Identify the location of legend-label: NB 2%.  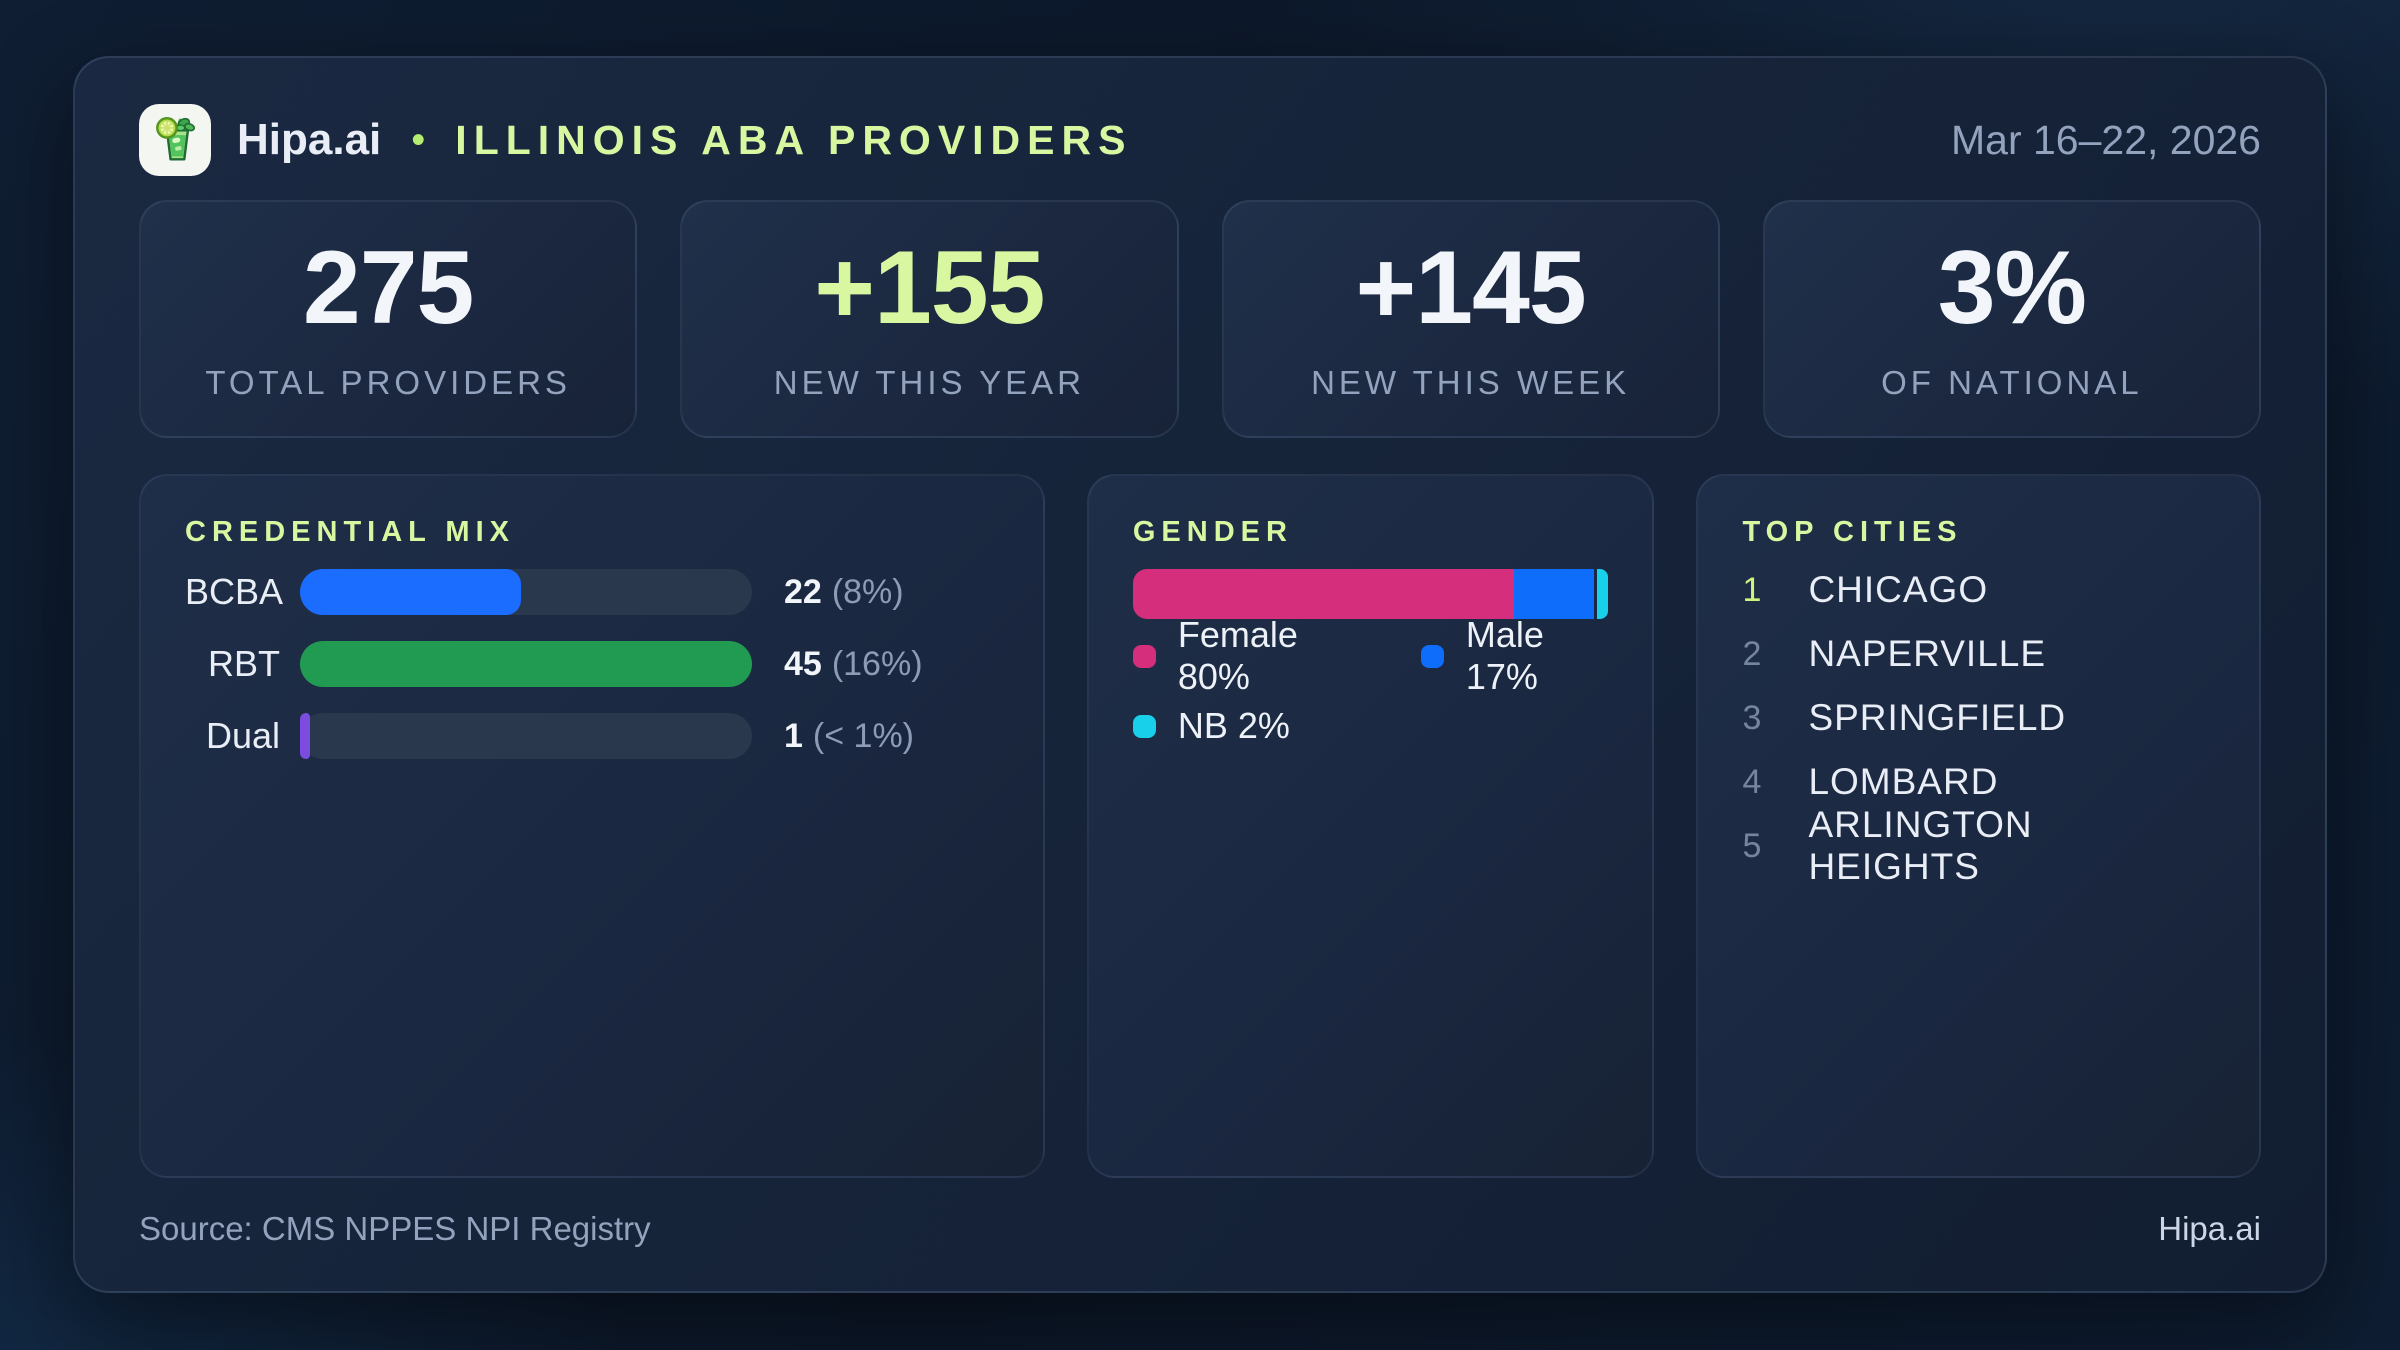
(1233, 725).